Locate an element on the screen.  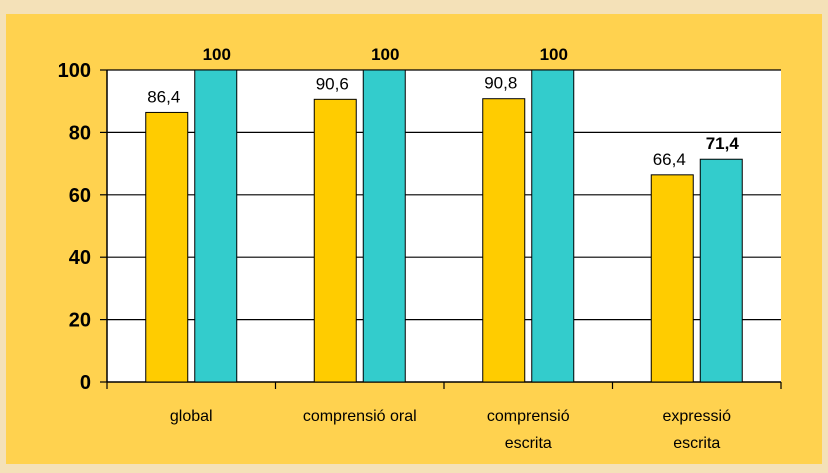
y-tick-label: 0 is located at coordinates (85, 383).